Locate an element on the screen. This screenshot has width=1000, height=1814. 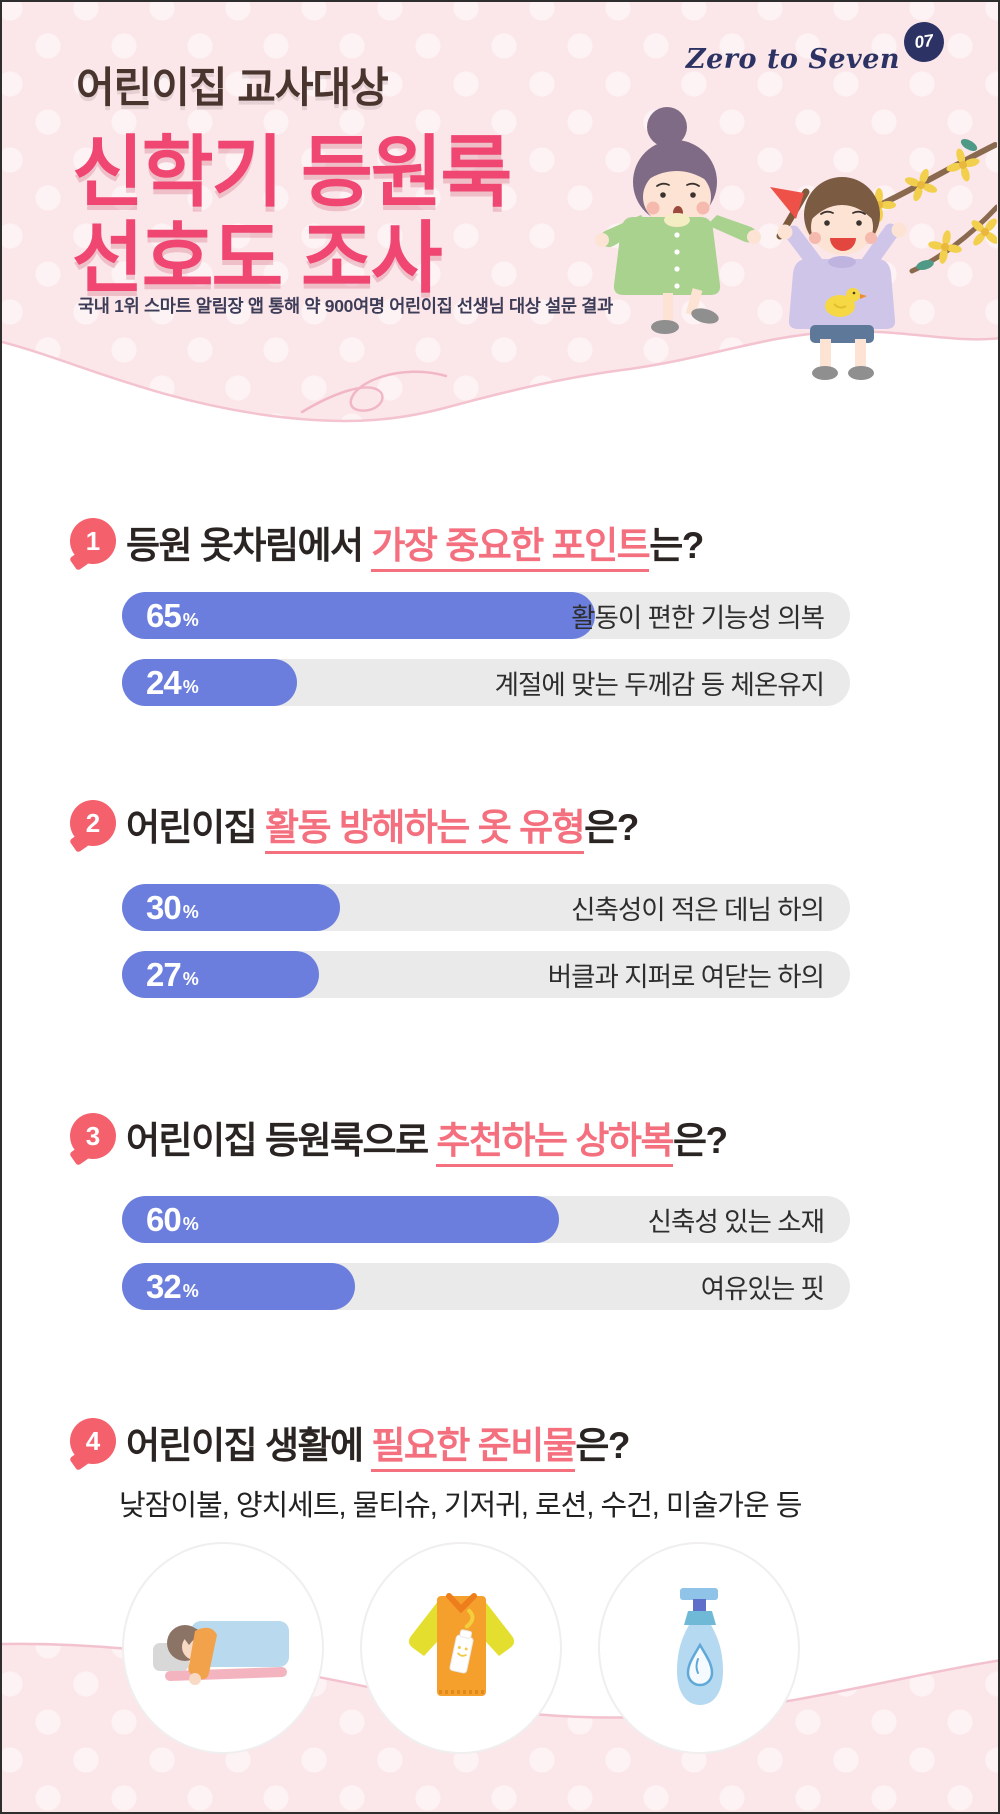
q4-items-text: 낮잠이불, 양치세트, 물티슈, 기저귀, 로션, 수건, 미술가운 등 is located at coordinates (460, 1506).